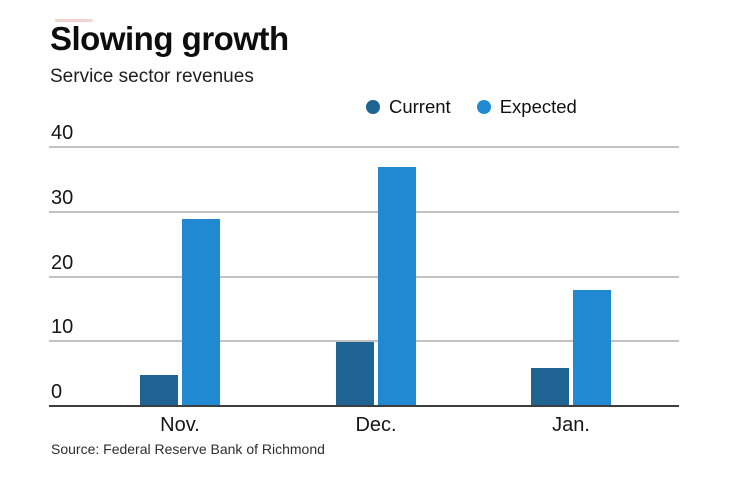 This screenshot has width=740, height=482. Describe the element at coordinates (592, 348) in the screenshot. I see `bar-expected-jan` at that location.